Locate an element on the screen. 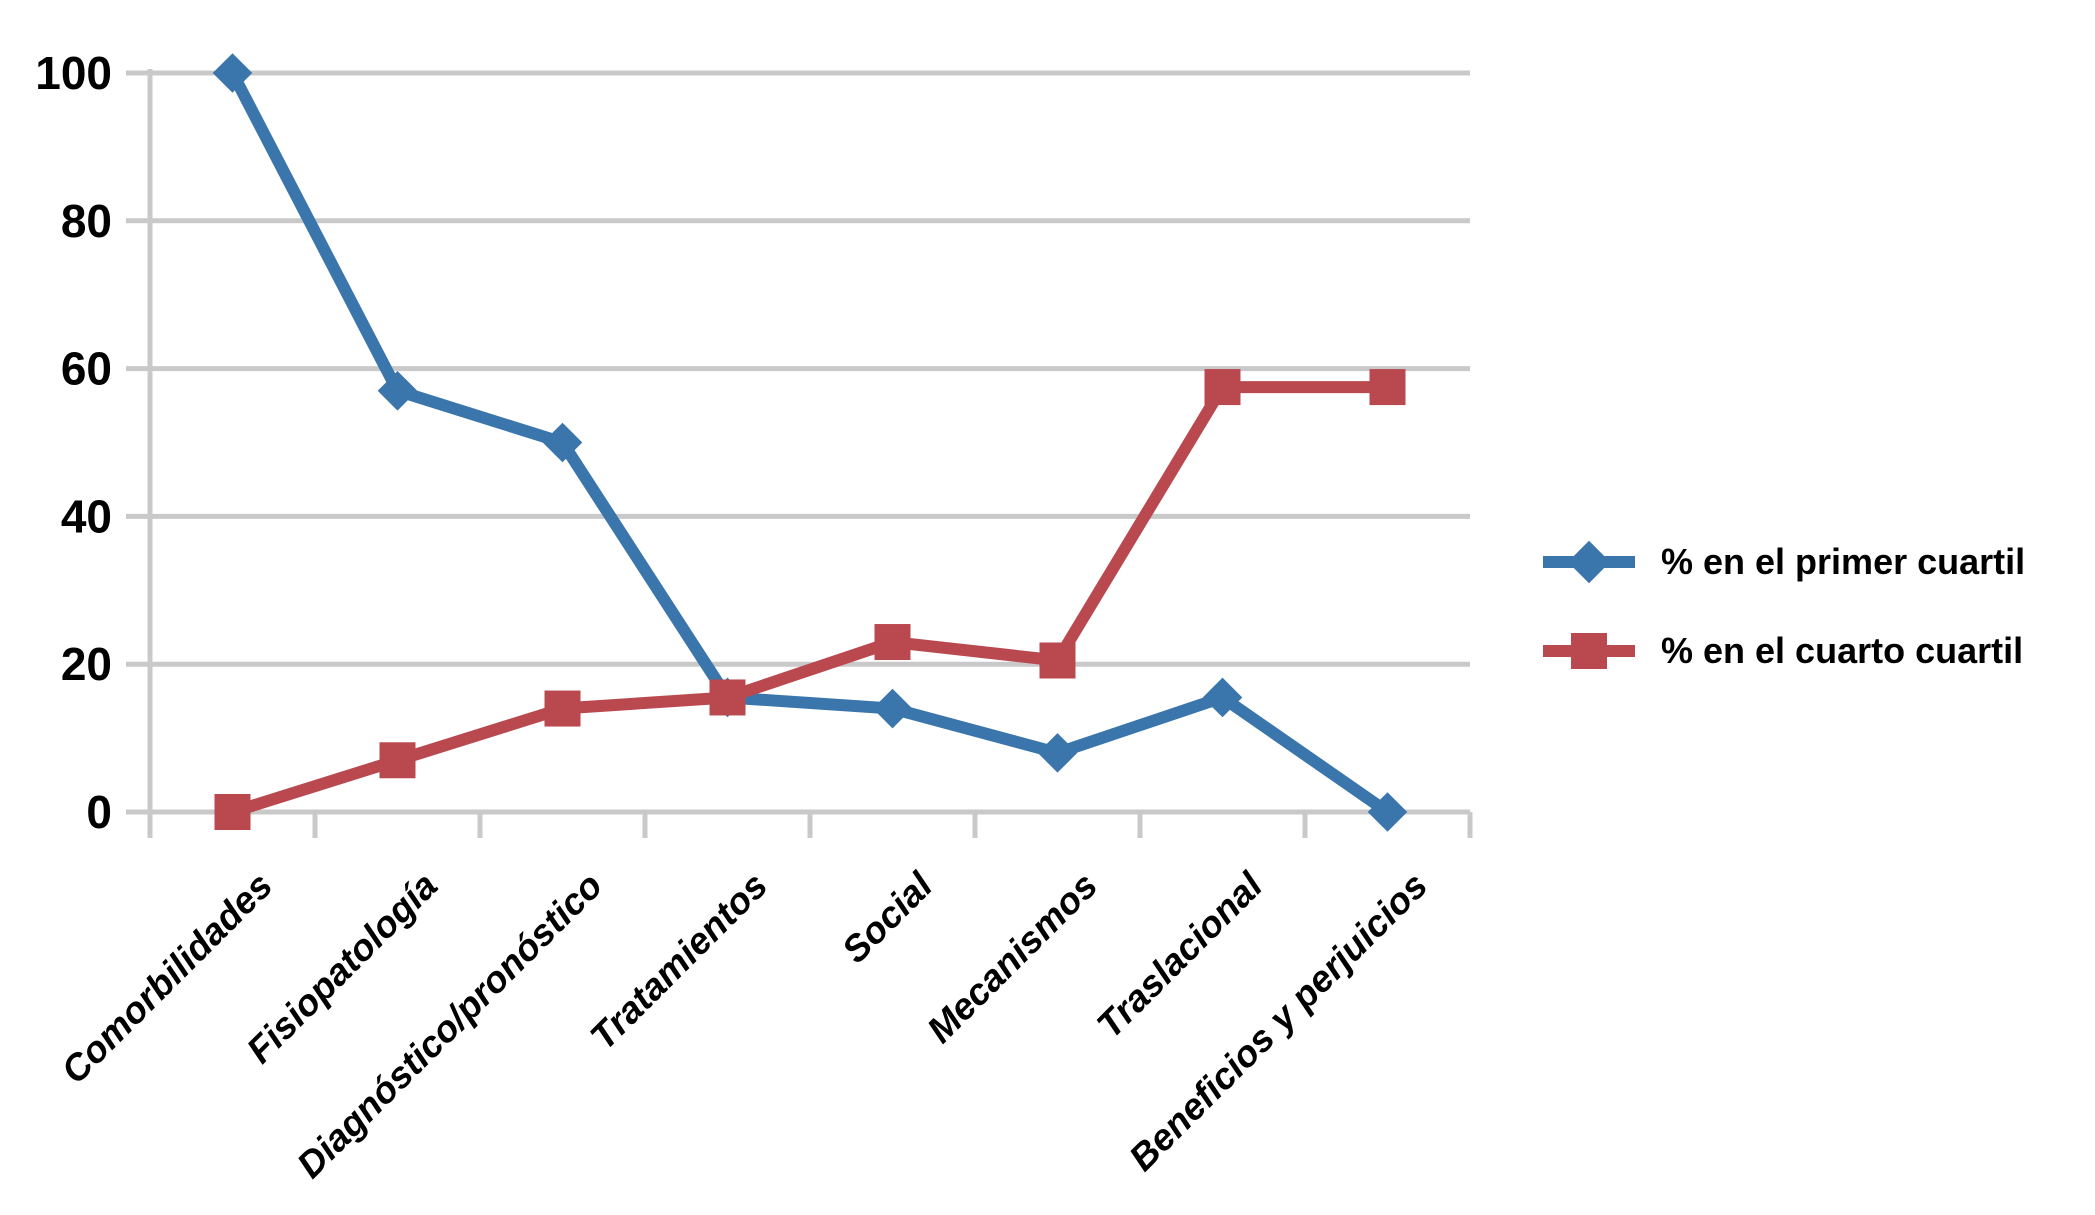 The image size is (2095, 1215). legend-item-primer-cuartil: % en el primer cuartil is located at coordinates (1784, 562).